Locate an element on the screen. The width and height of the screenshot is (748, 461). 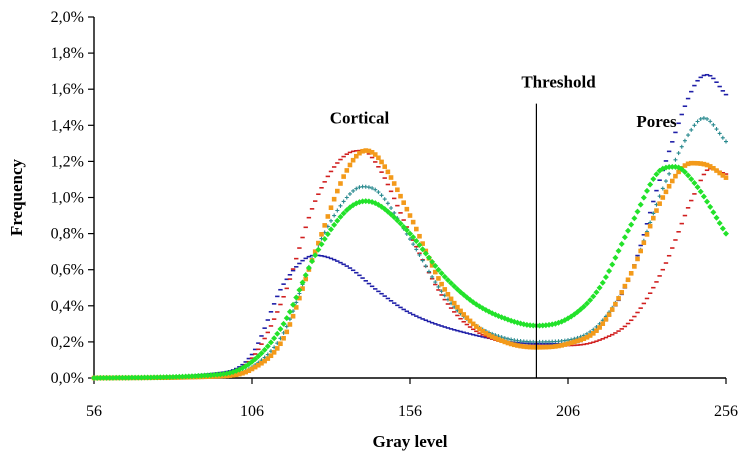
y-tick-label: 1,4% is located at coordinates (67, 125).